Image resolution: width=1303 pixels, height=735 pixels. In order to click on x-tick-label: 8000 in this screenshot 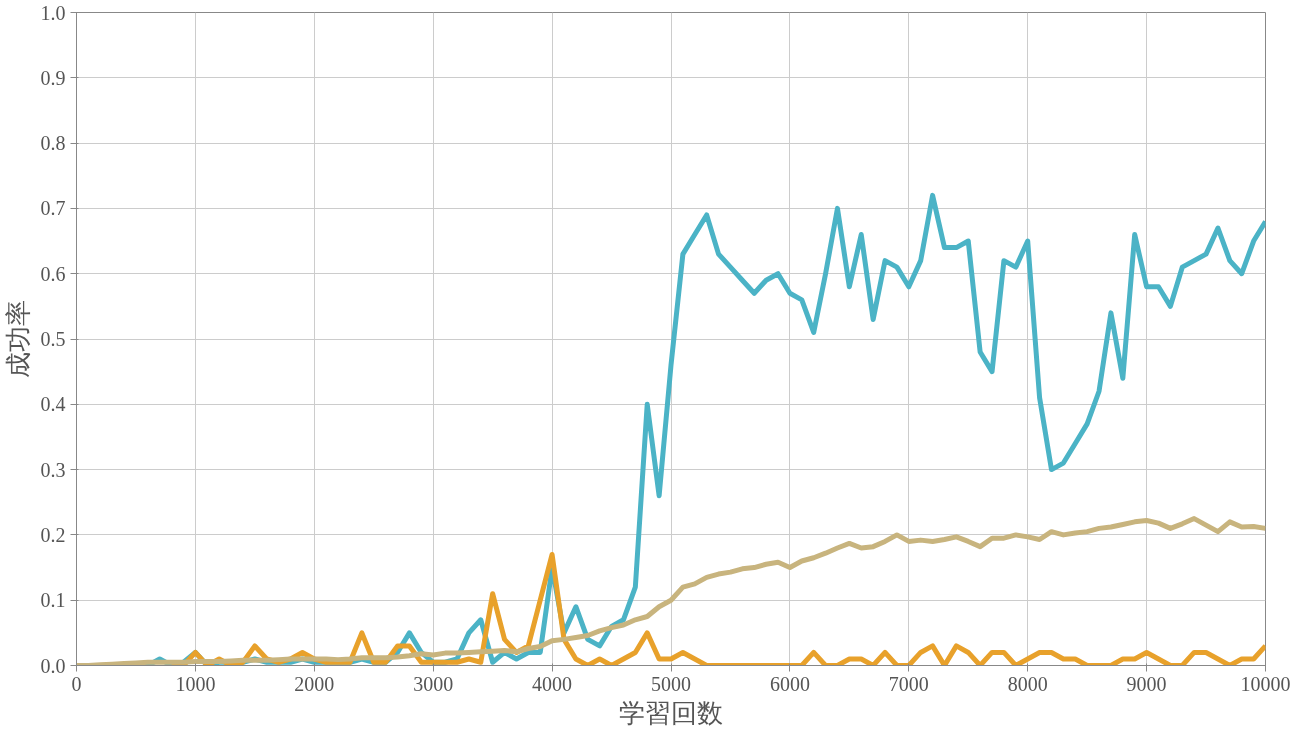, I will do `click(1027, 683)`.